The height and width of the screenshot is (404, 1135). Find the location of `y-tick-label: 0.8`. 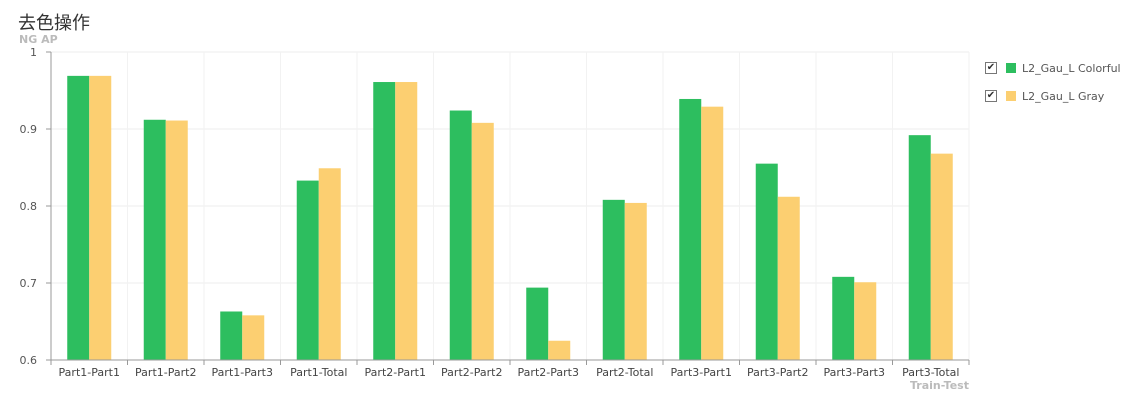

y-tick-label: 0.8 is located at coordinates (29, 206).